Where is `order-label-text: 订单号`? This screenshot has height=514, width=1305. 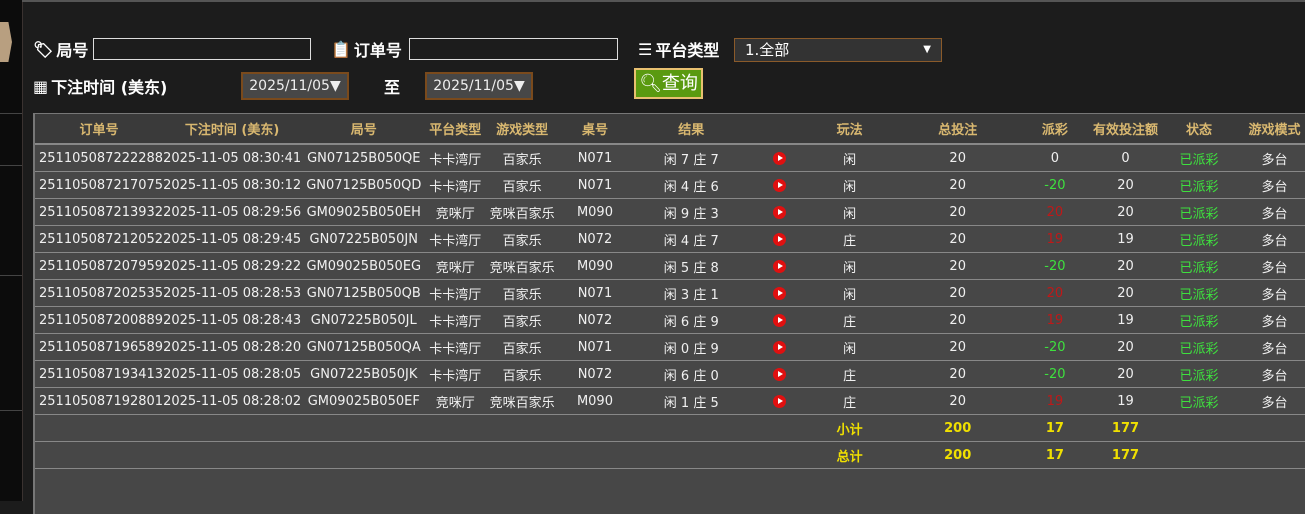
order-label-text: 订单号 is located at coordinates (377, 50).